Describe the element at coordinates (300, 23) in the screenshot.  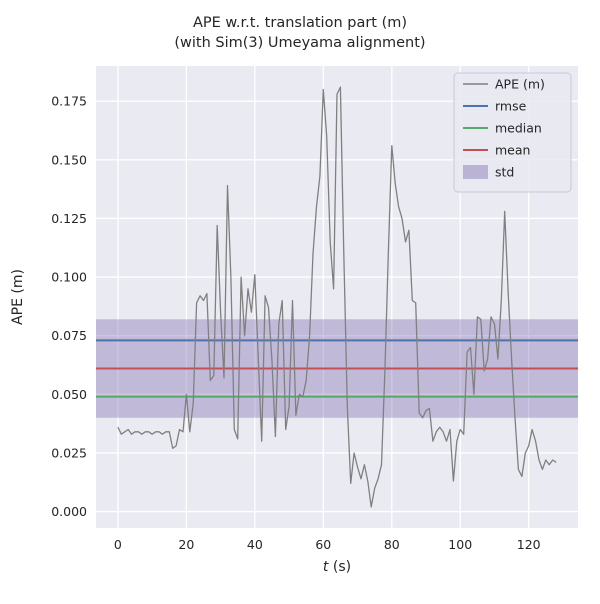
I see `plot-title-line1: APE w.r.t. translation part (m)` at that location.